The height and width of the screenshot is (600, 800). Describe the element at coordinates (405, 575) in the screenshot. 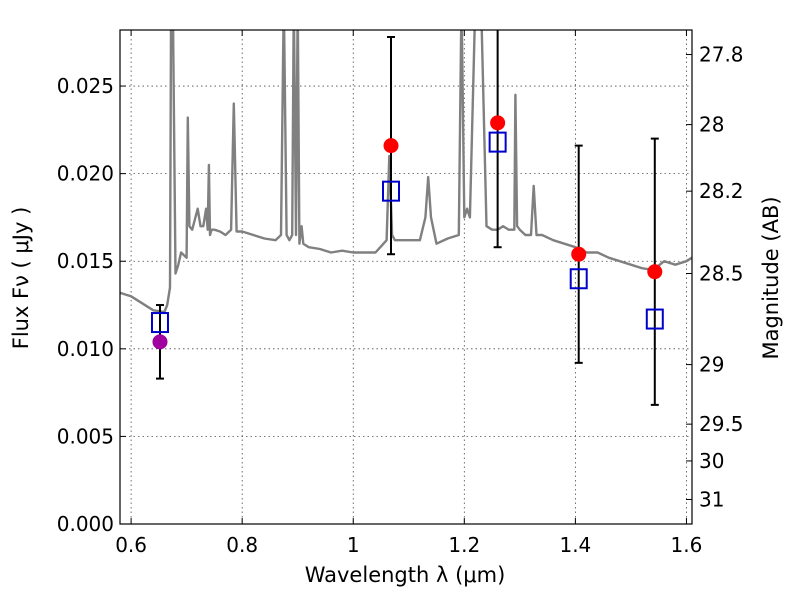

I see `x-axis-title: Wavelength λ (μm)` at that location.